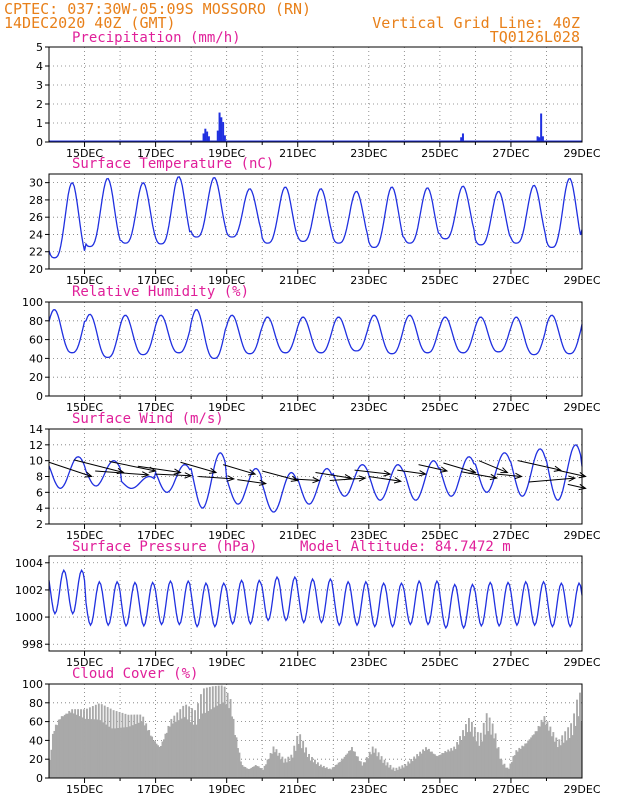  What do you see at coordinates (36, 340) in the screenshot?
I see `humidity-ytick-label: 60` at bounding box center [36, 340].